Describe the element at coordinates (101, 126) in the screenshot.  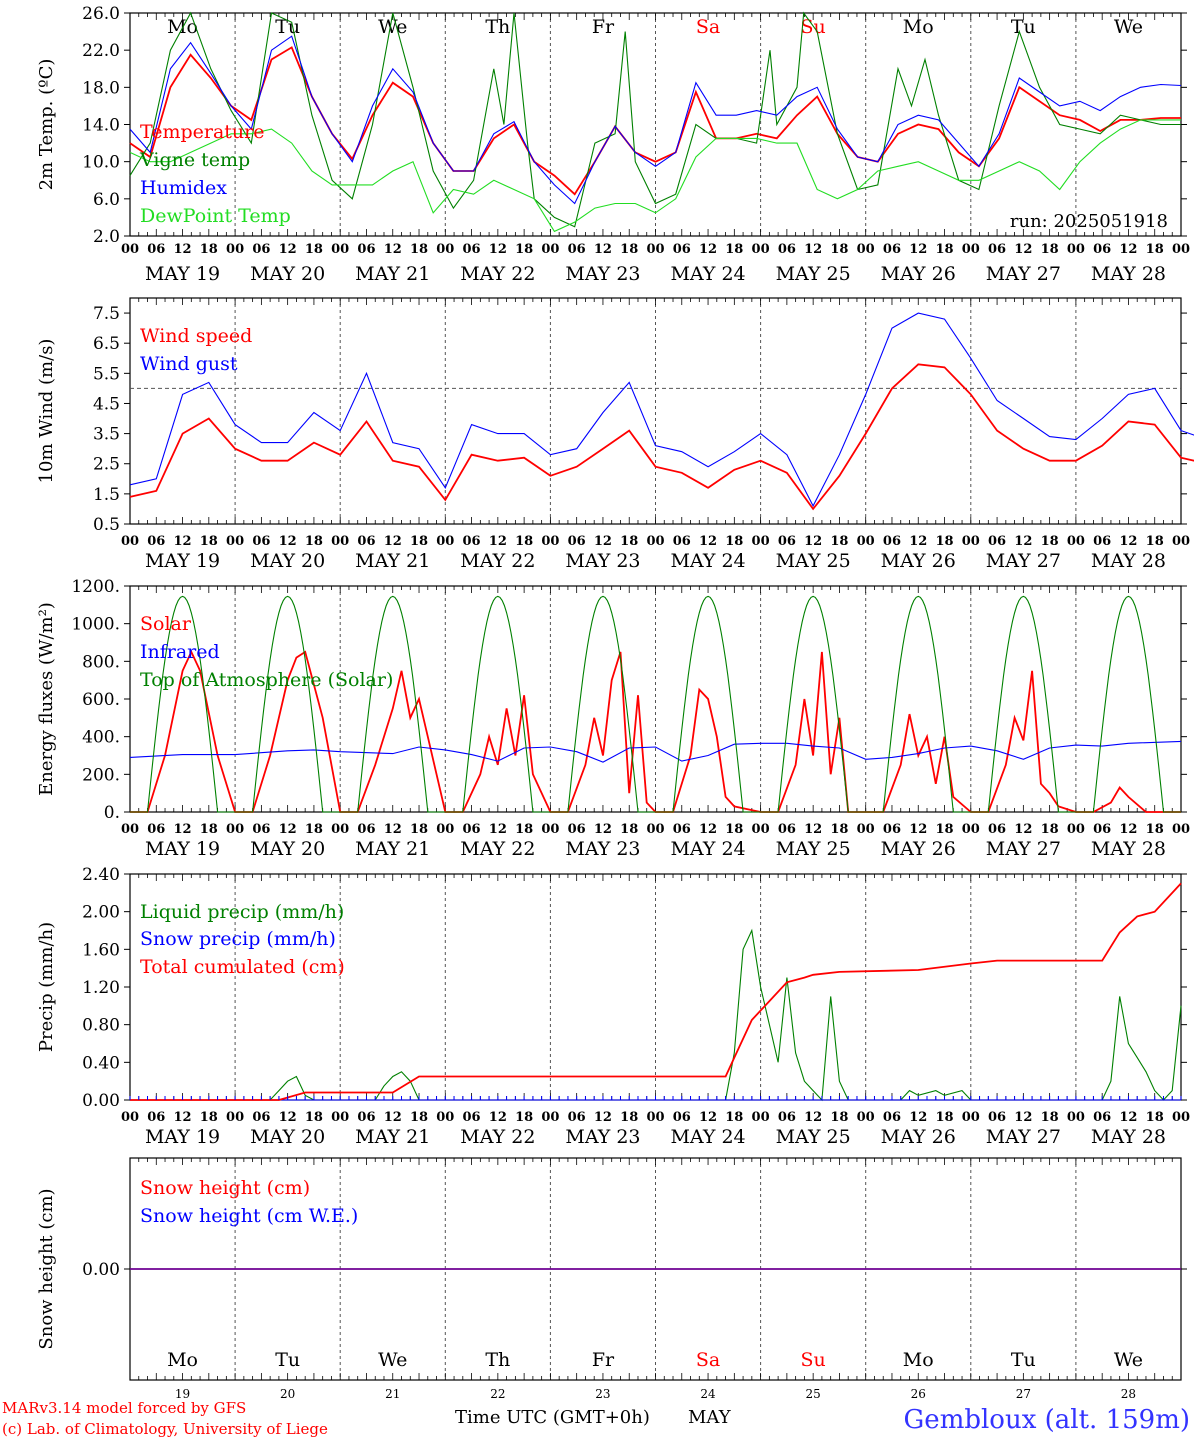
I see `y-tick-label: 14.0` at that location.